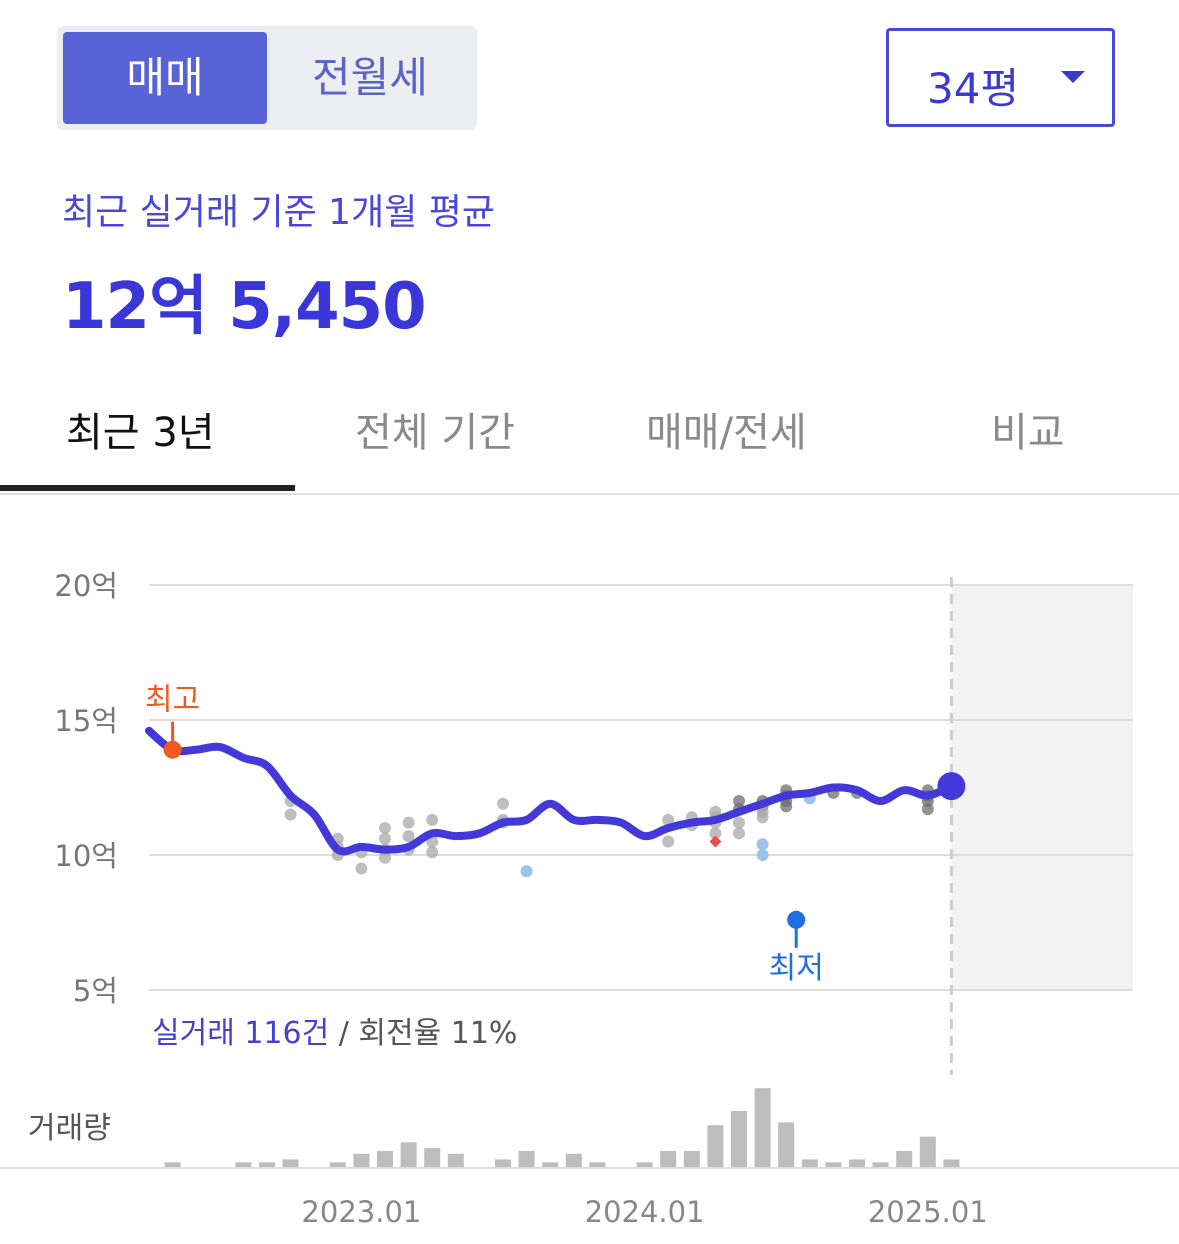 Image resolution: width=1179 pixels, height=1244 pixels. What do you see at coordinates (95, 991) in the screenshot?
I see `y-tick-label: 5억` at bounding box center [95, 991].